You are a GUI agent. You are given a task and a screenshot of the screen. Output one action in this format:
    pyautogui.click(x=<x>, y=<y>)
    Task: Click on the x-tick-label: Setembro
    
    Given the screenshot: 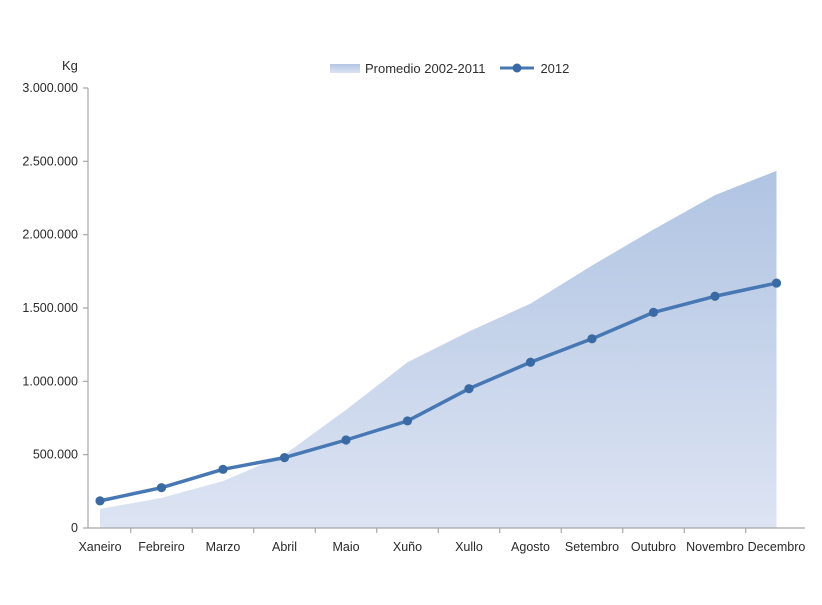 What is the action you would take?
    pyautogui.click(x=592, y=547)
    